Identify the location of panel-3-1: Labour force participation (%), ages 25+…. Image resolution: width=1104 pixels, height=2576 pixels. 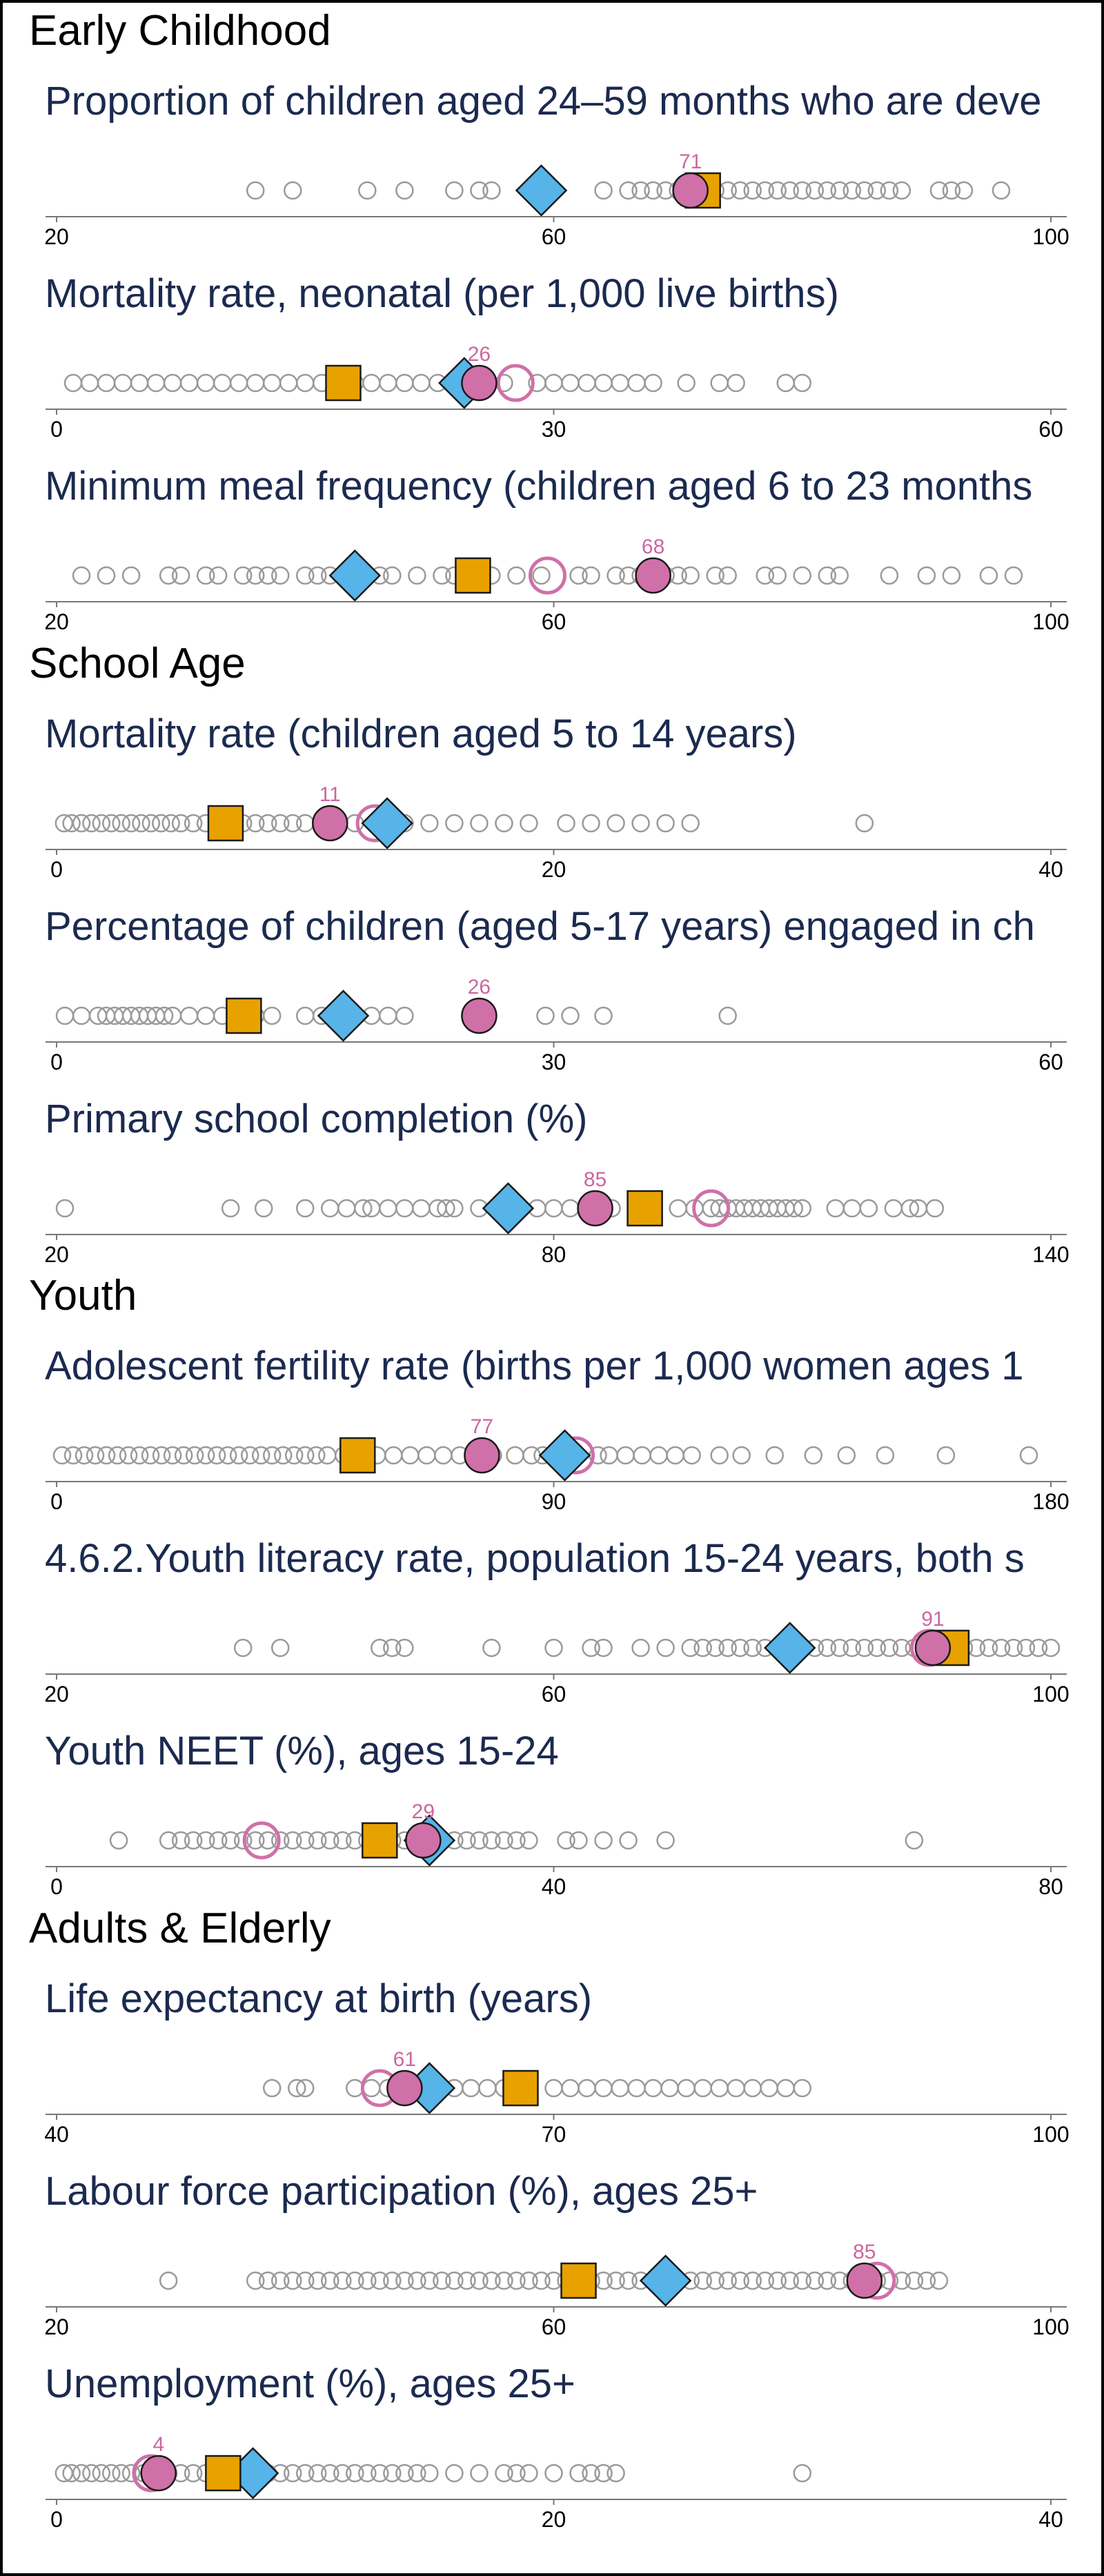
(556, 2254).